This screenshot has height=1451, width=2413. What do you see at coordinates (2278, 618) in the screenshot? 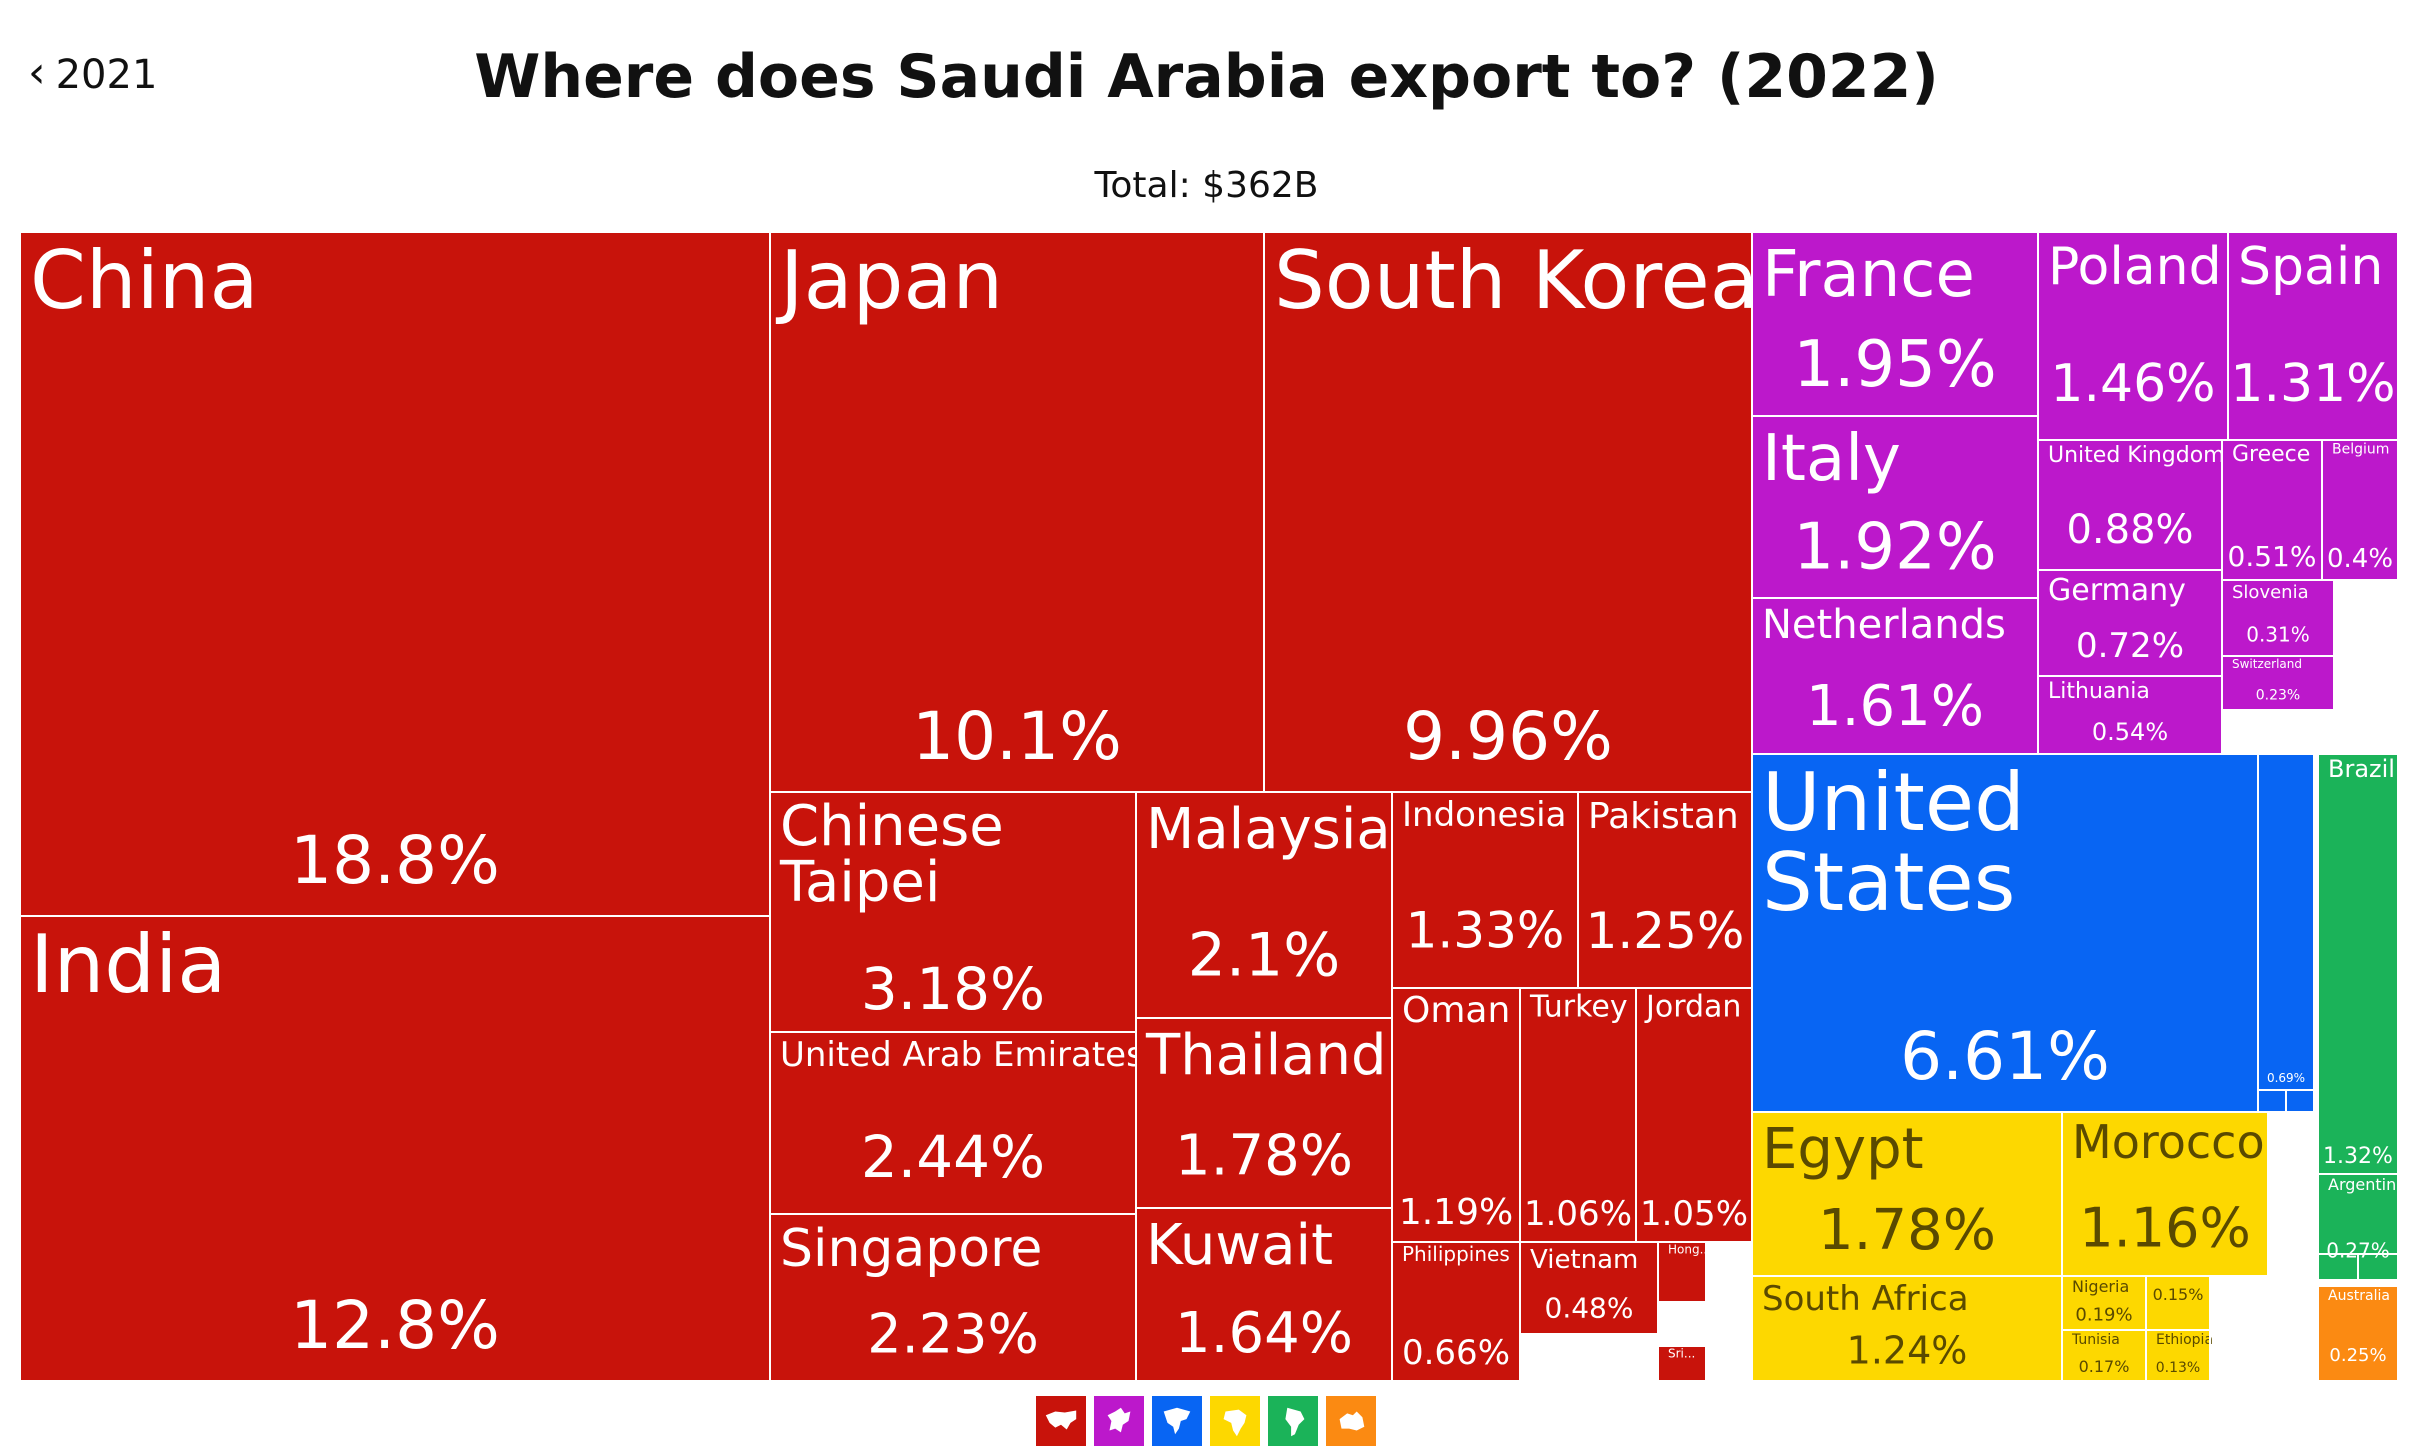
I see `tile-slovenia: Slovenia 0.31%` at bounding box center [2278, 618].